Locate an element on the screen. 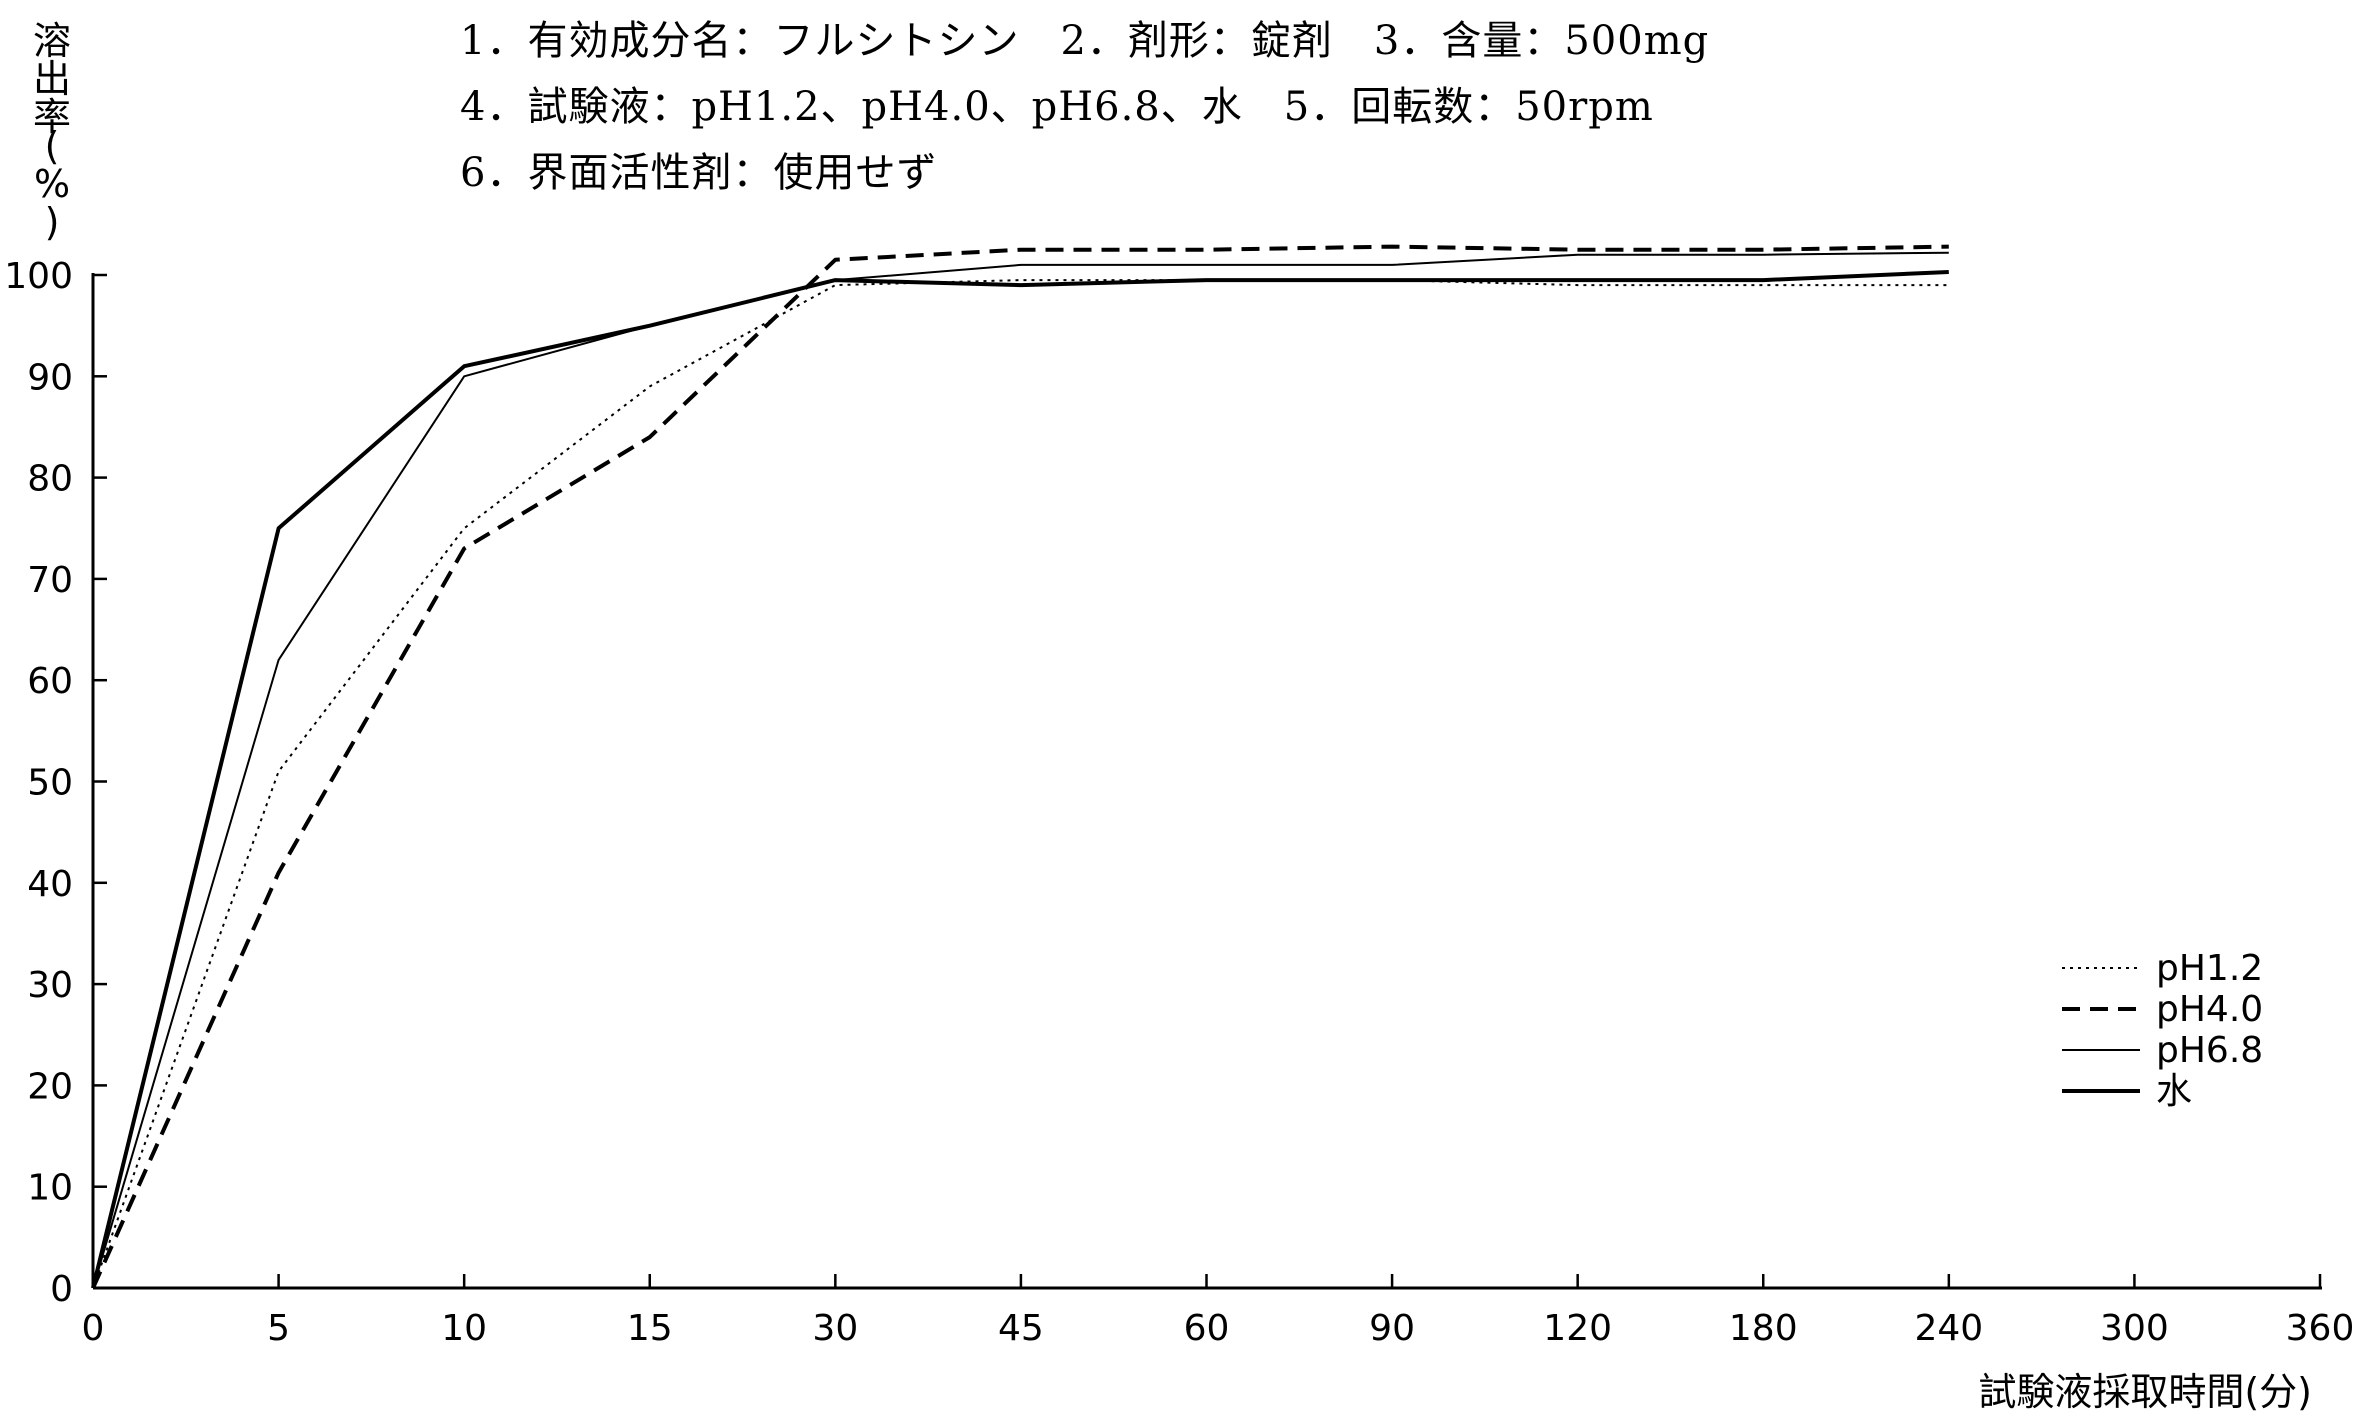  info-line-1: 1．有効成分名：フルシトシン 2．剤形：錠剤 3．含量：500mg is located at coordinates (1085, 41).